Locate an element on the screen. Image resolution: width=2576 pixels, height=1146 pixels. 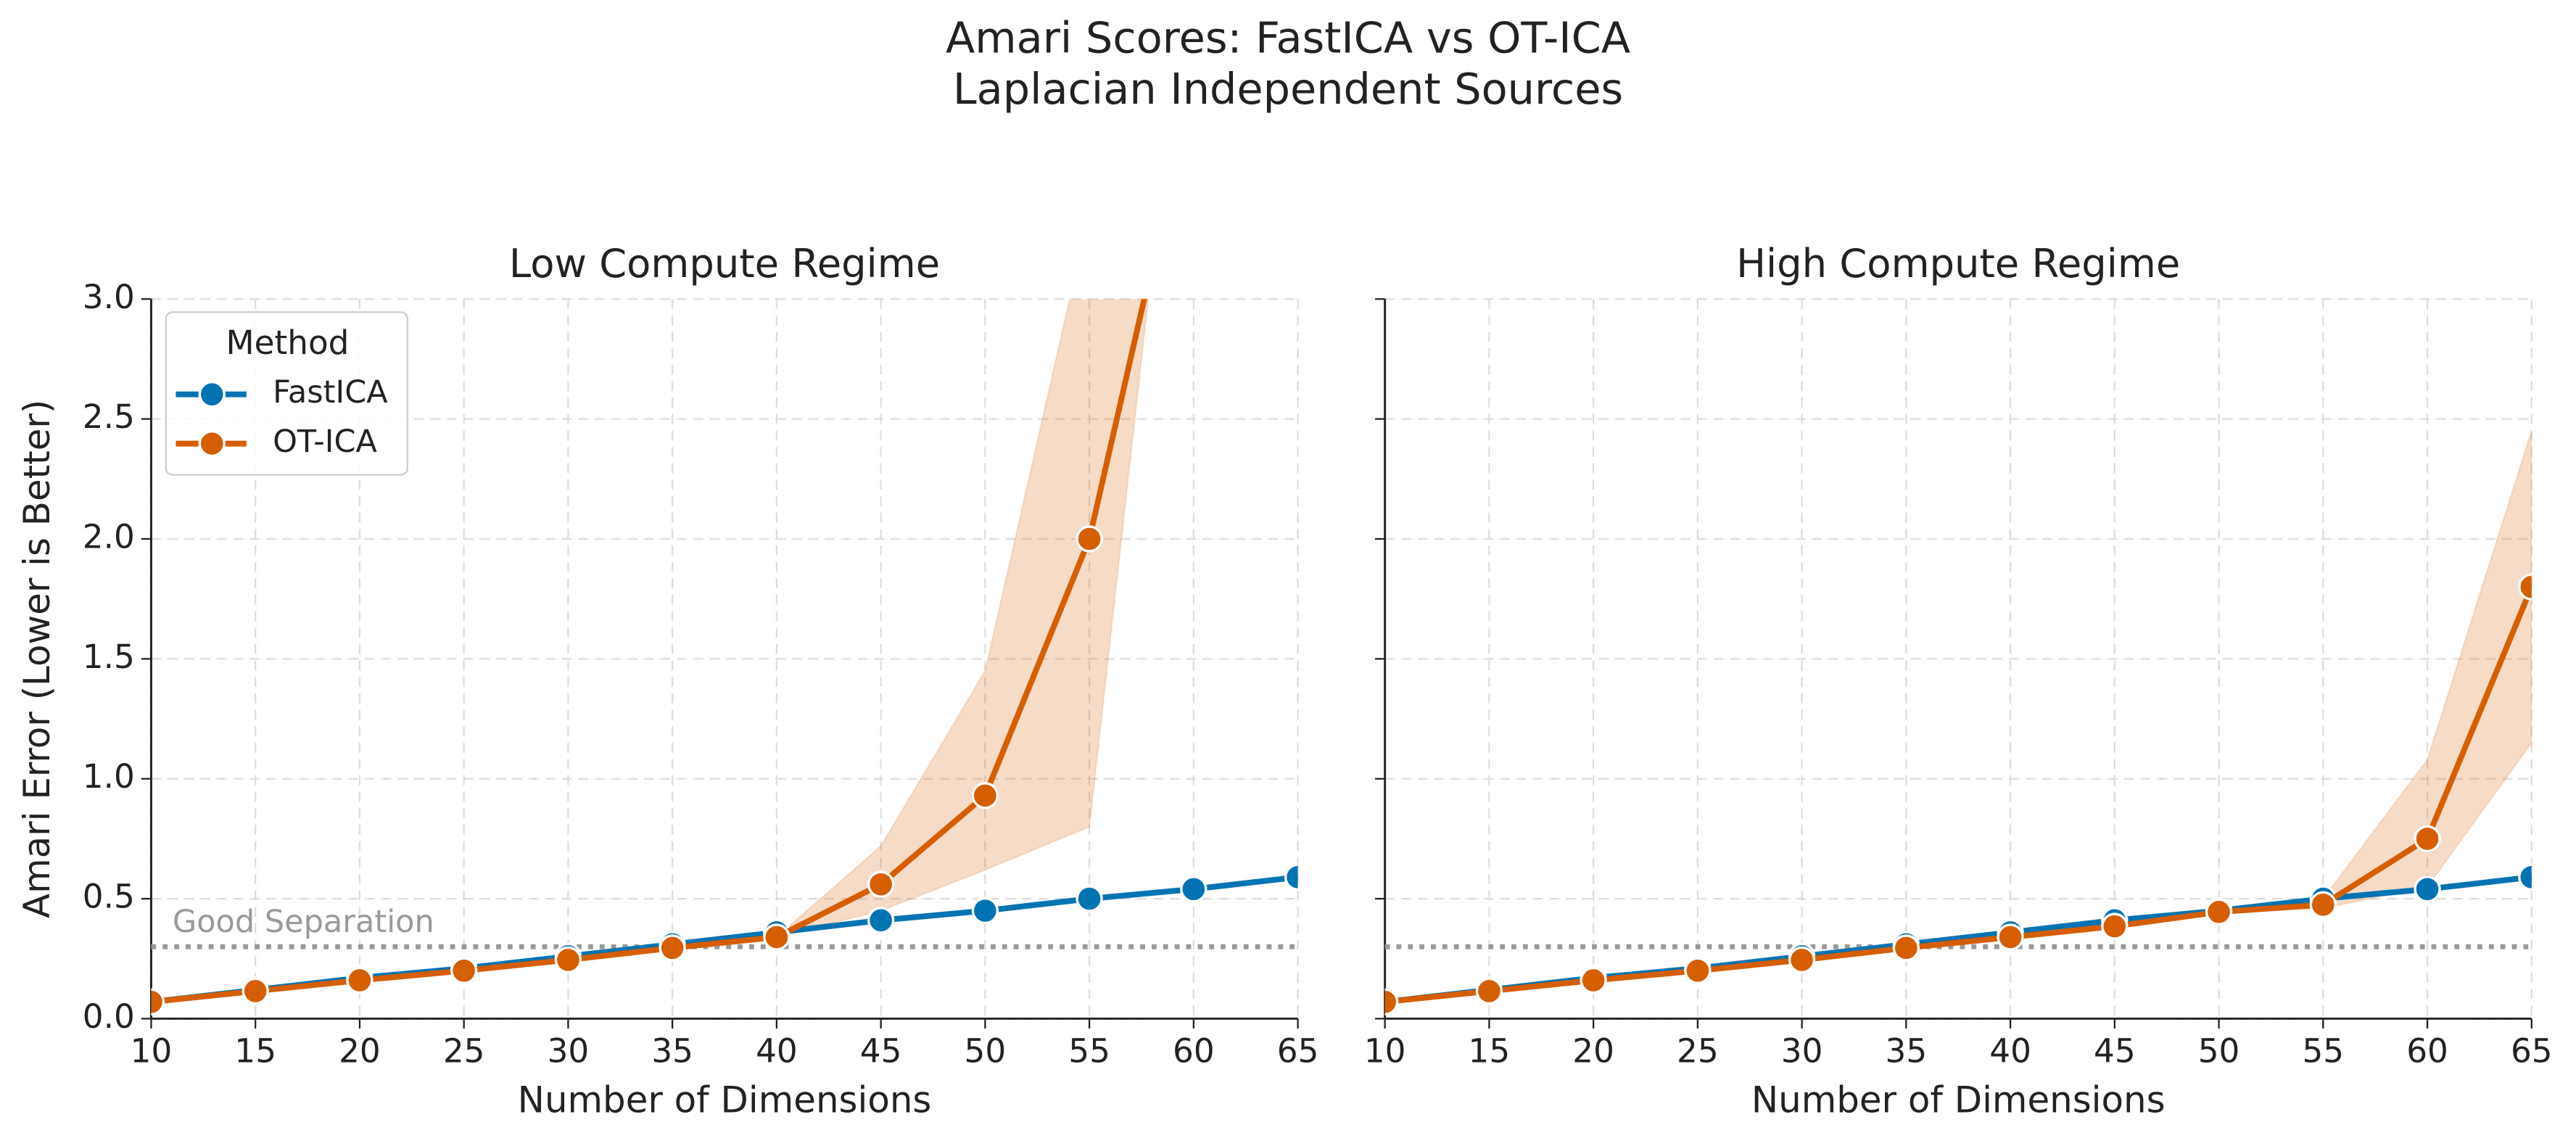
y-tick-label: 0.0 is located at coordinates (109, 1016).